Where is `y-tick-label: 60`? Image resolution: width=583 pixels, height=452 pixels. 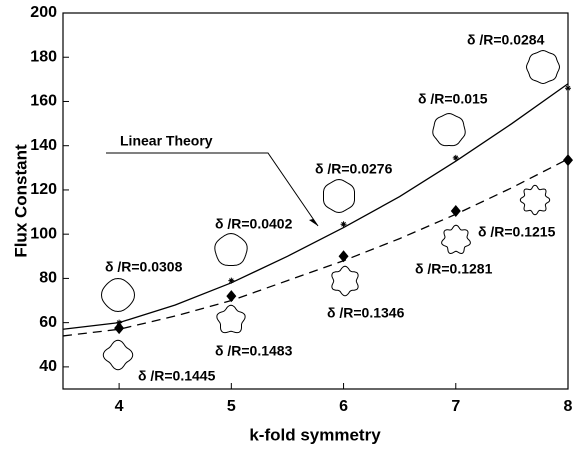
y-tick-label: 60 is located at coordinates (48, 322).